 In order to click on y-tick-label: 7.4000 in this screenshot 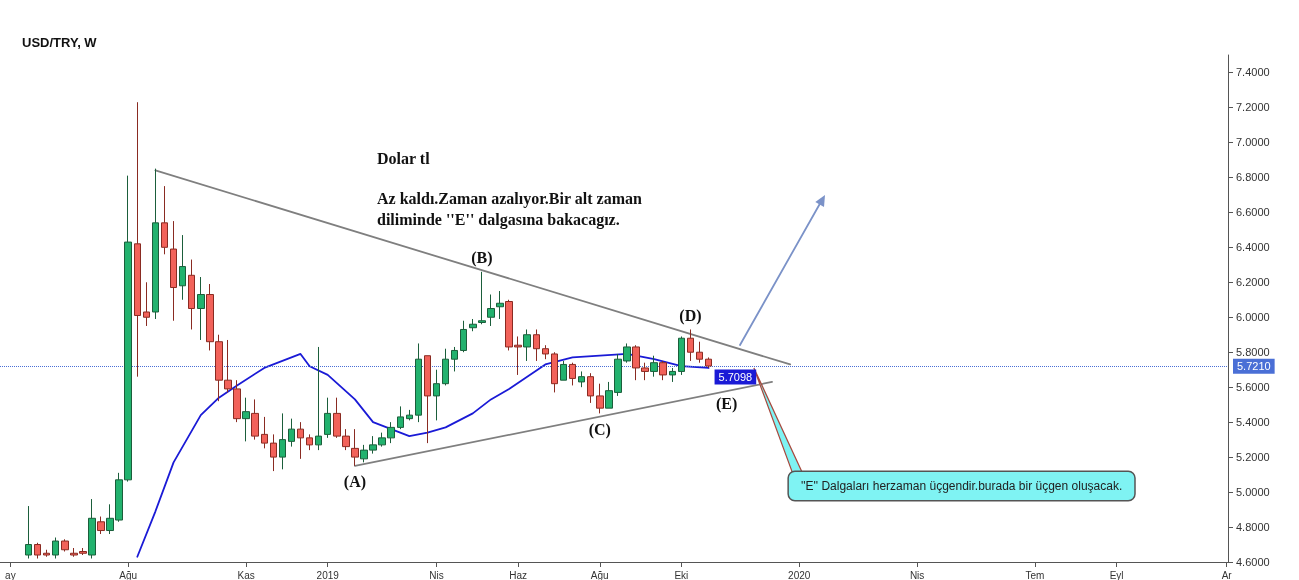, I will do `click(1253, 72)`.